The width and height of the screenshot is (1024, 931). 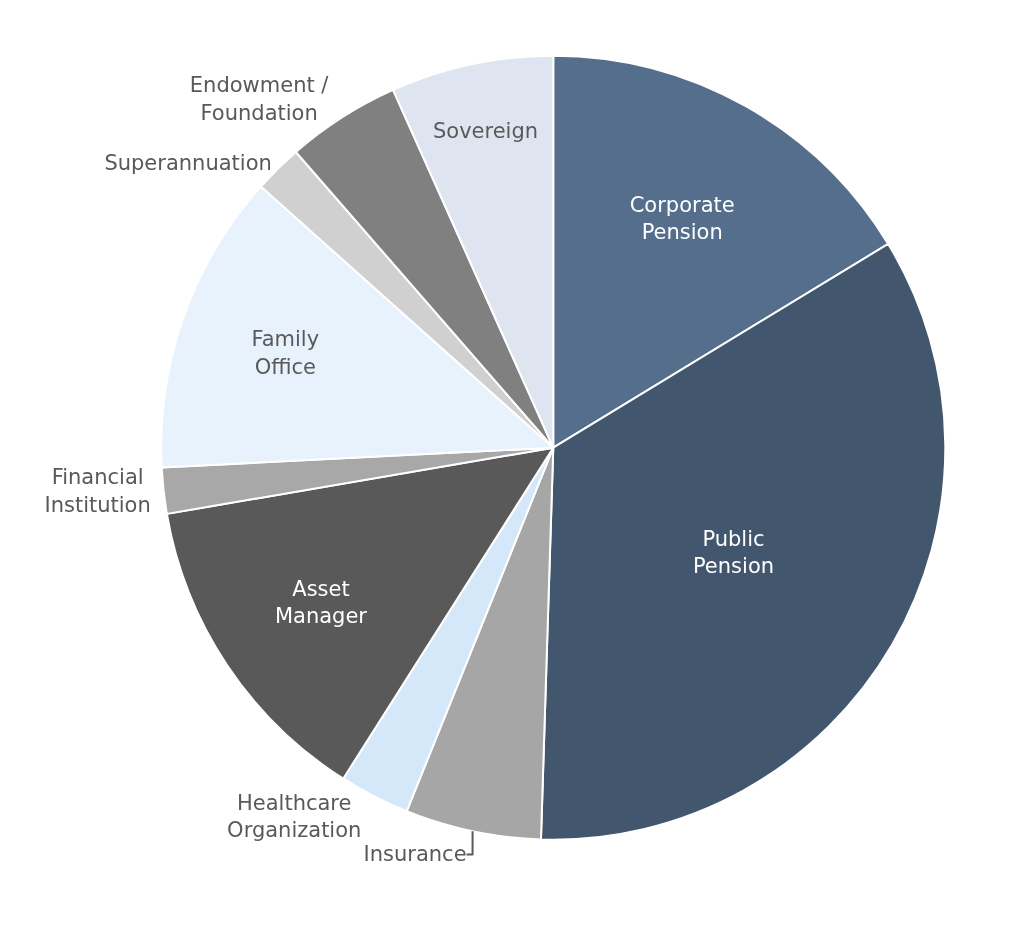 I want to click on slice-label: Superannuation, so click(x=188, y=162).